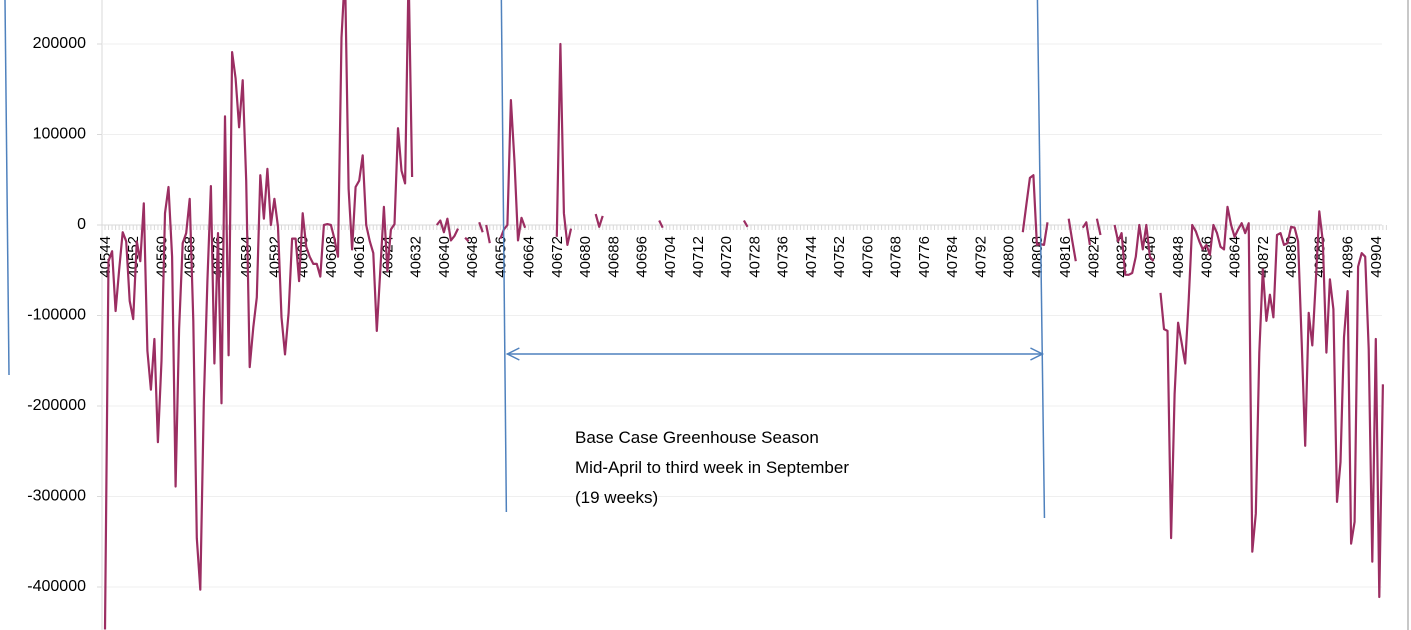  Describe the element at coordinates (59, 43) in the screenshot. I see `y-tick-label: 200000` at that location.